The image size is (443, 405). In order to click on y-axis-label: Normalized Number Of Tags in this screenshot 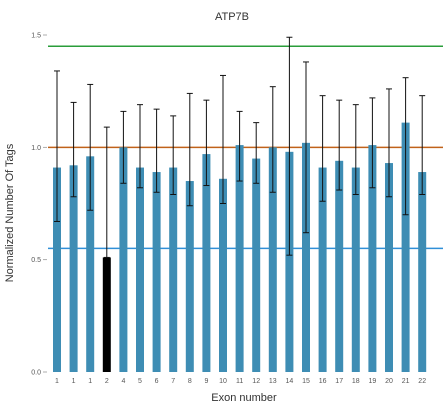, I will do `click(10, 212)`.